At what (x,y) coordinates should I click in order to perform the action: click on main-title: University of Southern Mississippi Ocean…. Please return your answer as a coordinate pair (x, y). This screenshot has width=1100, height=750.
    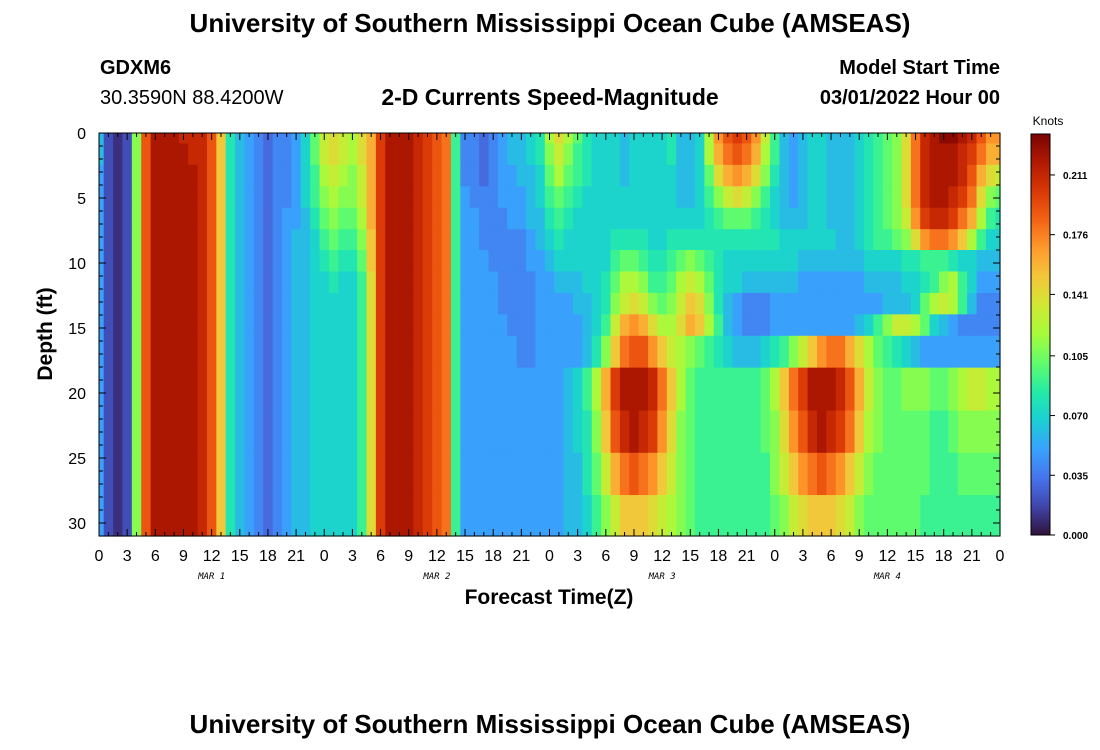
    Looking at the image, I should click on (550, 23).